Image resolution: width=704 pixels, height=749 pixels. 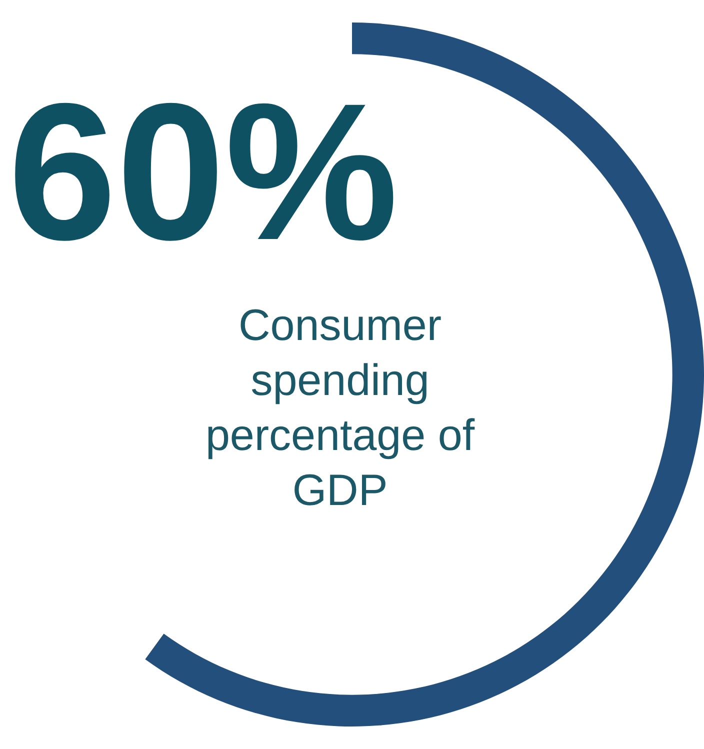 What do you see at coordinates (340, 408) in the screenshot?
I see `text: Consumer spending percentage of GDP` at bounding box center [340, 408].